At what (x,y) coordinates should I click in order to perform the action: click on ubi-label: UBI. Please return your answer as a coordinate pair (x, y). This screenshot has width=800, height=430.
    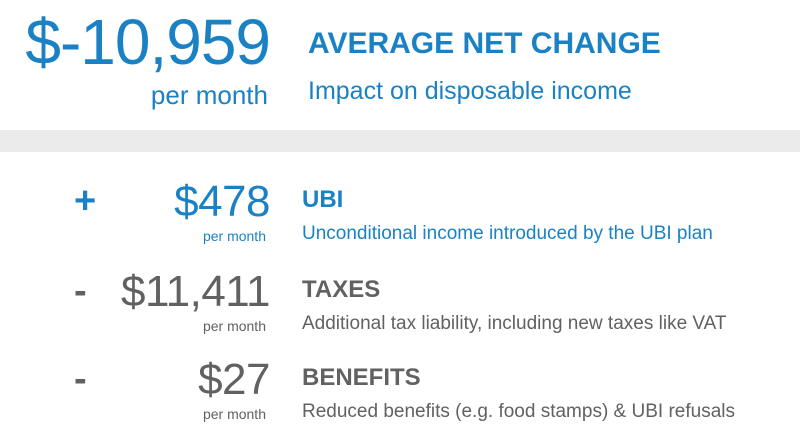
    Looking at the image, I should click on (323, 199).